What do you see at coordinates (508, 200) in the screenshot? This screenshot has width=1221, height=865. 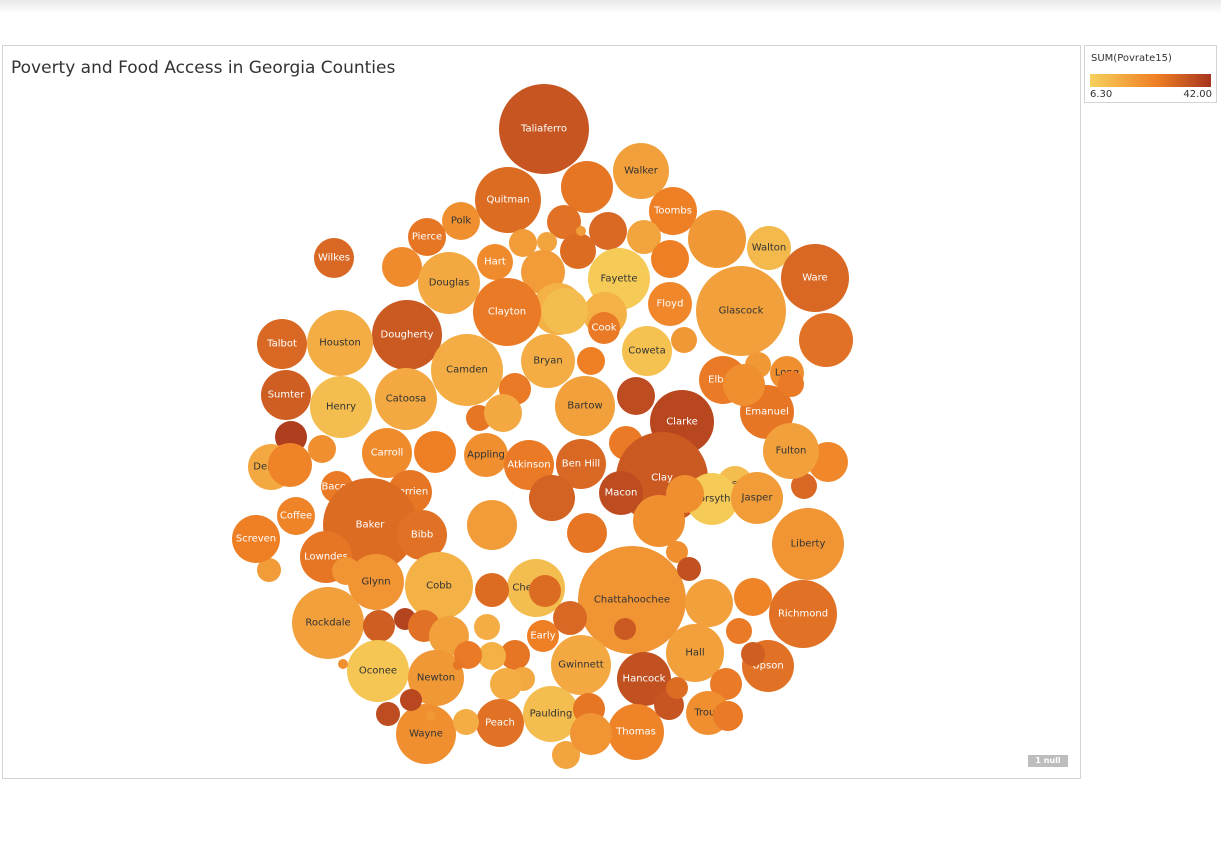 I see `bubble-quitman: Quitman` at bounding box center [508, 200].